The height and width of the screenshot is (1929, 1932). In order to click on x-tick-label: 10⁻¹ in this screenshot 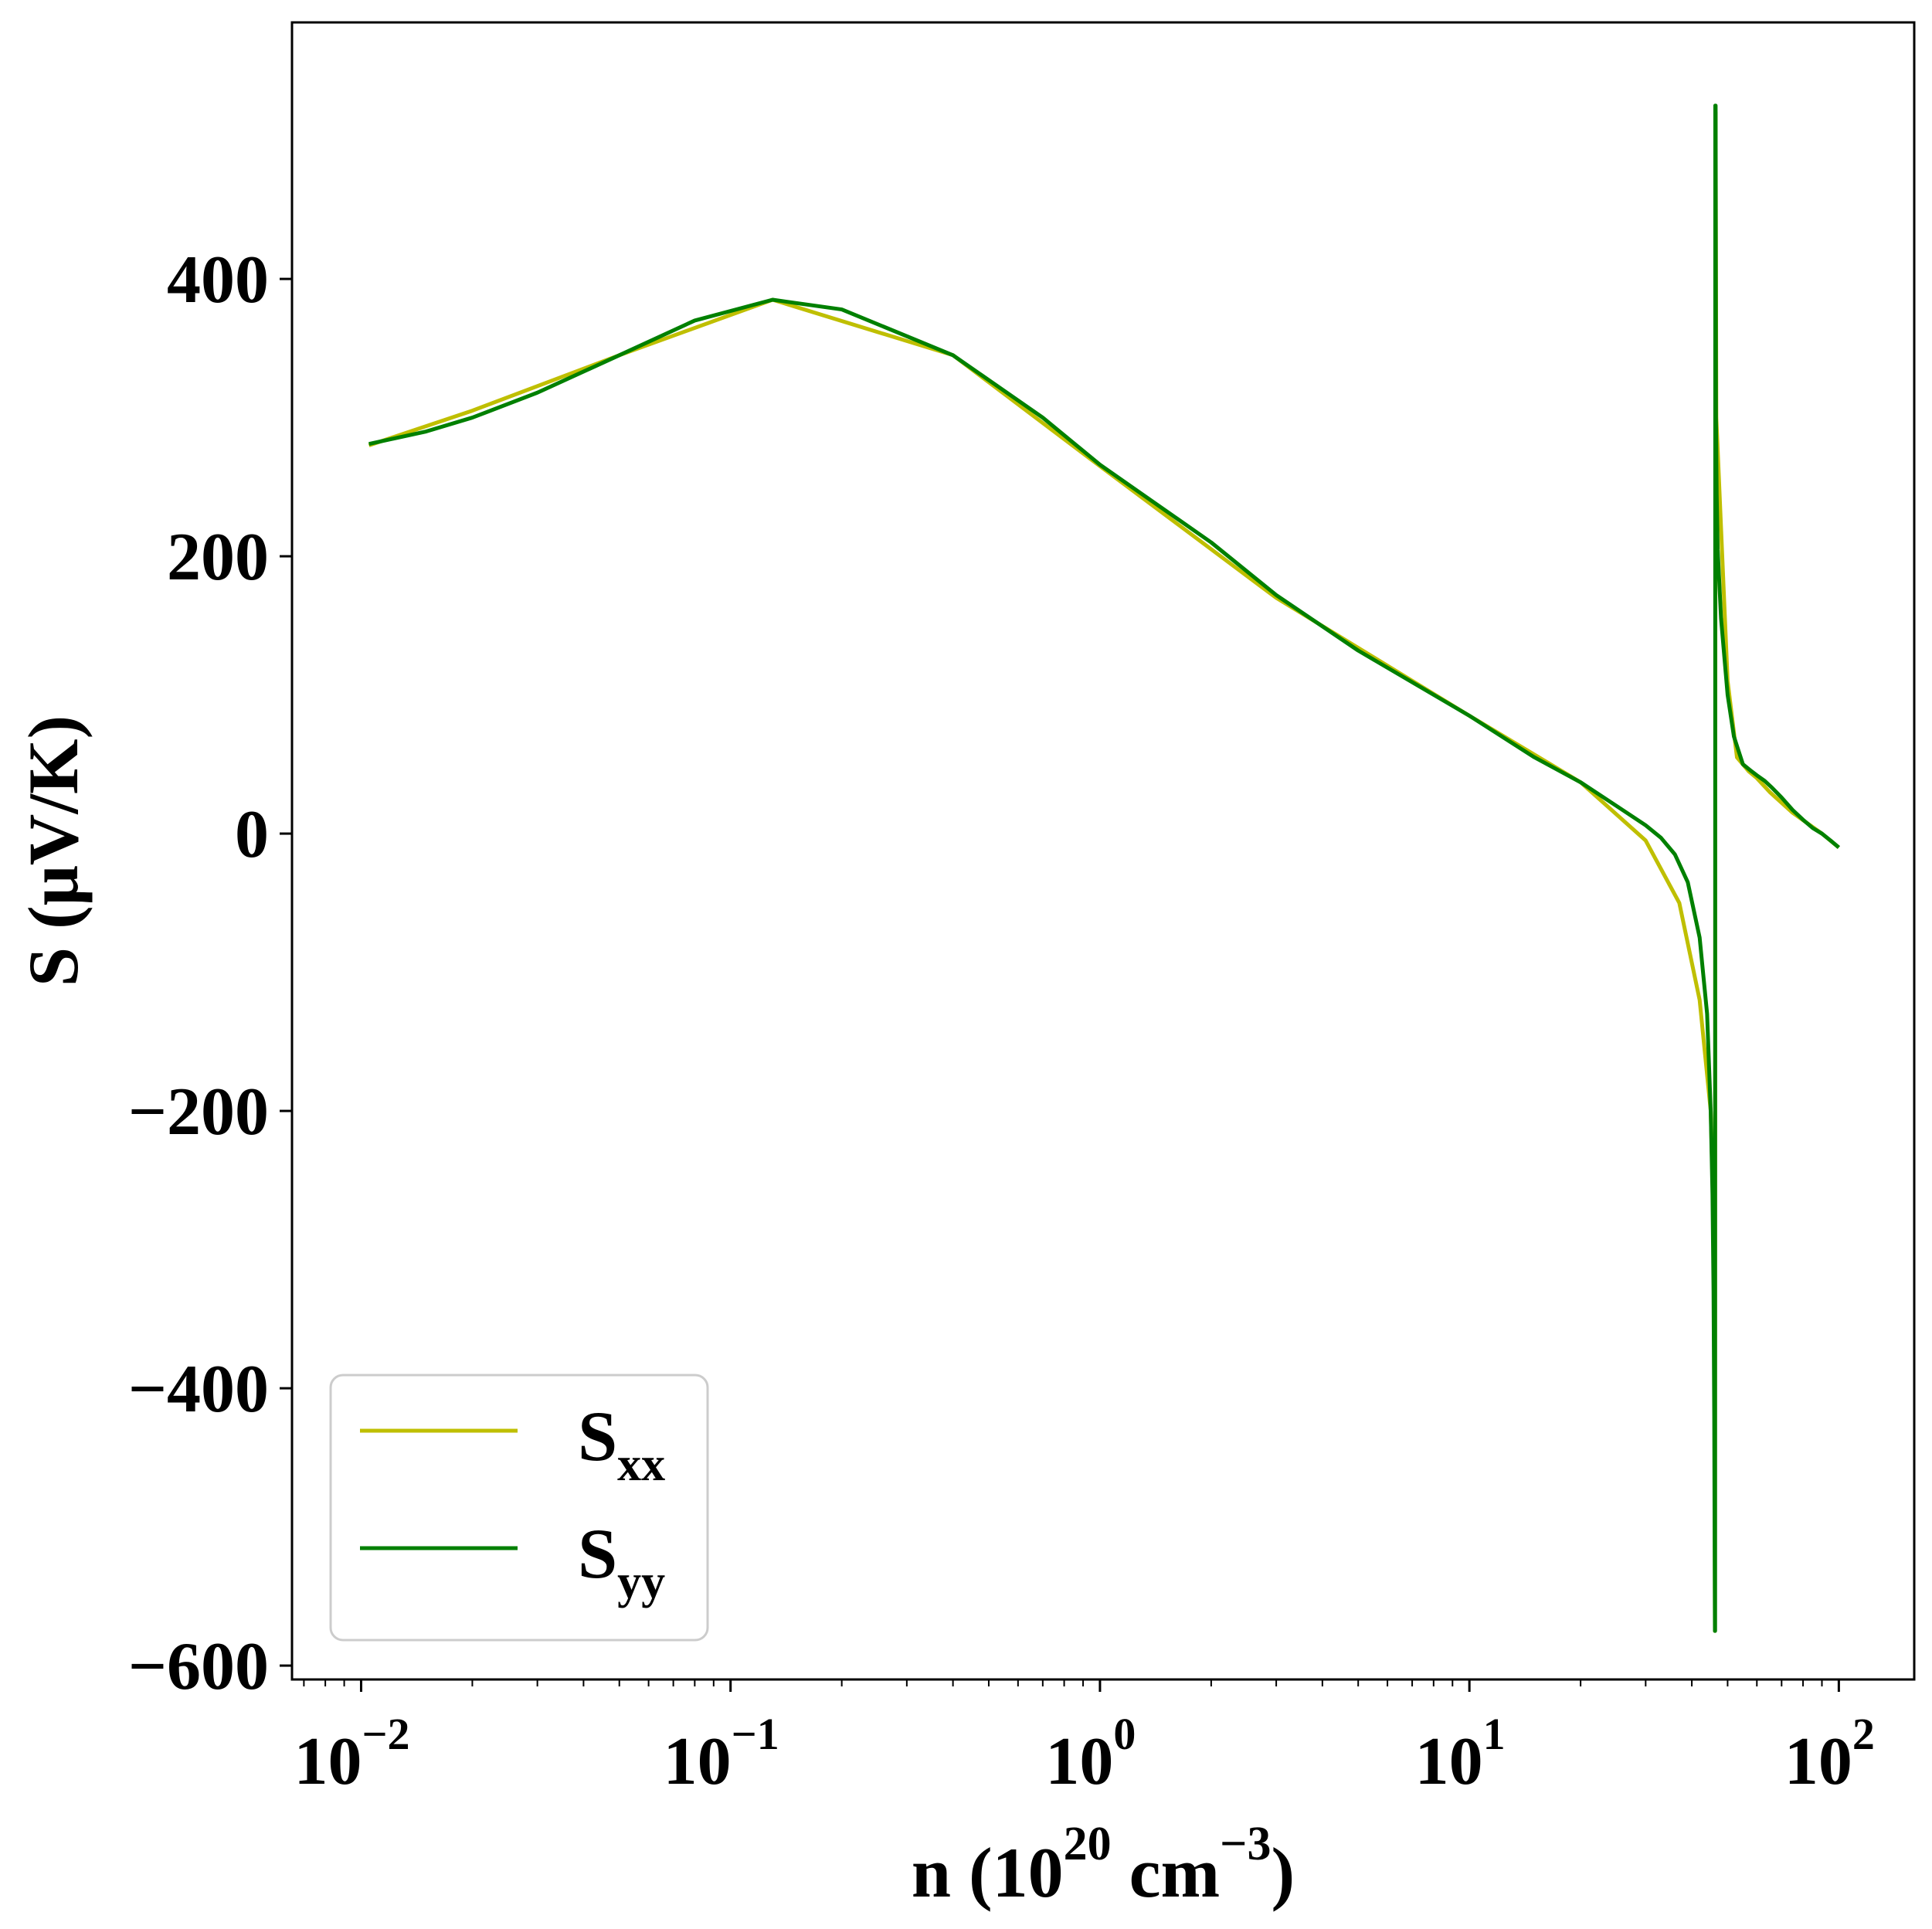, I will do `click(722, 1754)`.